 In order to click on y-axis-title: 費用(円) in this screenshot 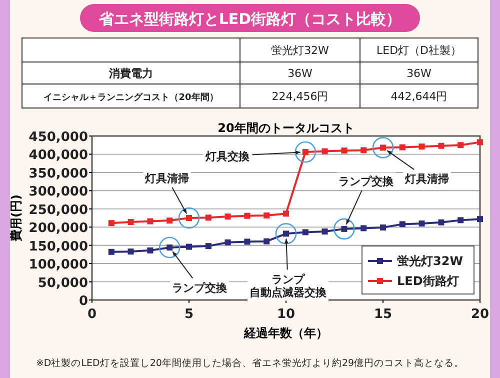, I will do `click(16, 218)`.